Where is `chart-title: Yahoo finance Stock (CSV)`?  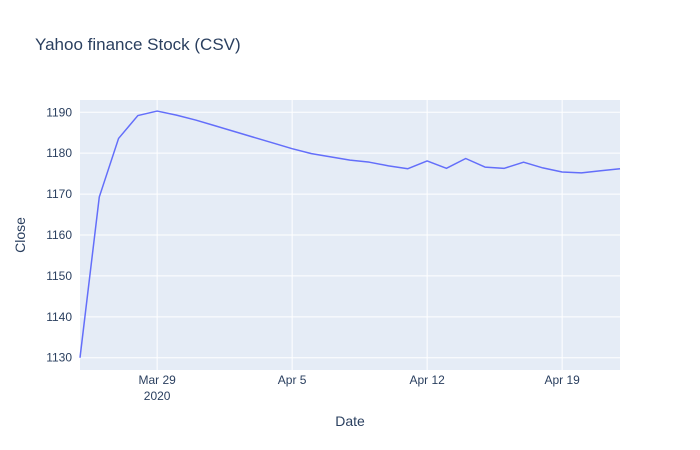
chart-title: Yahoo finance Stock (CSV) is located at coordinates (138, 44).